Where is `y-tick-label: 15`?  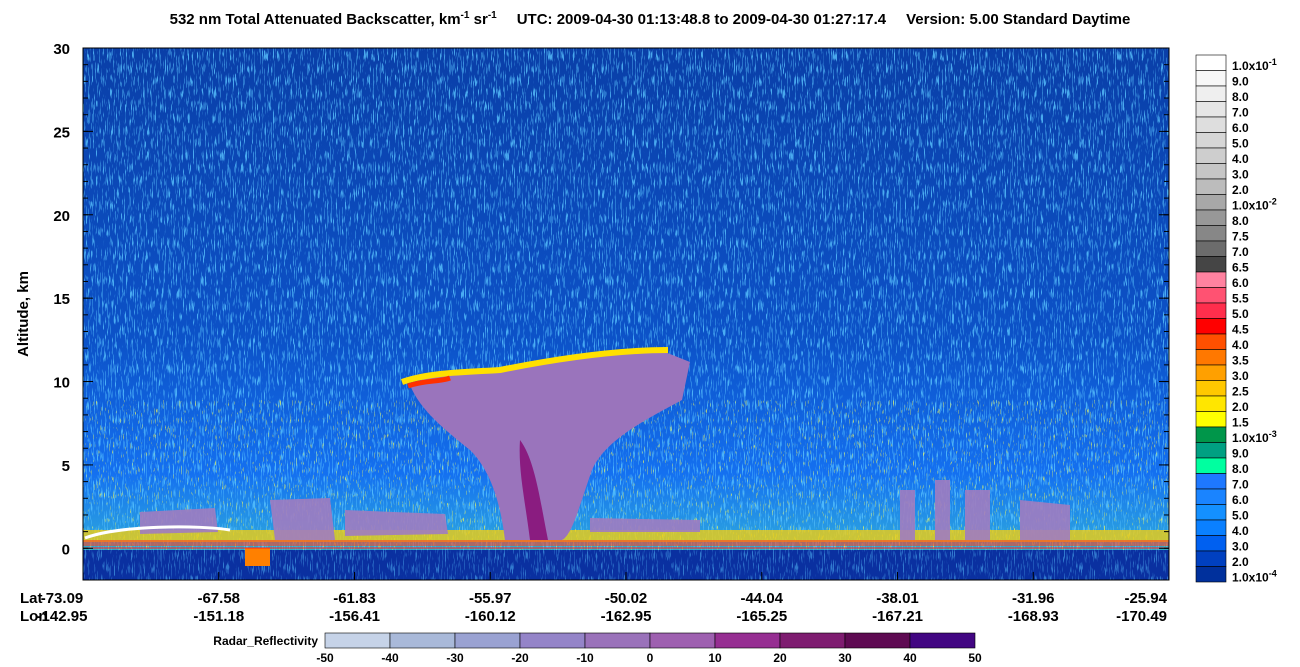
y-tick-label: 15 is located at coordinates (61, 299).